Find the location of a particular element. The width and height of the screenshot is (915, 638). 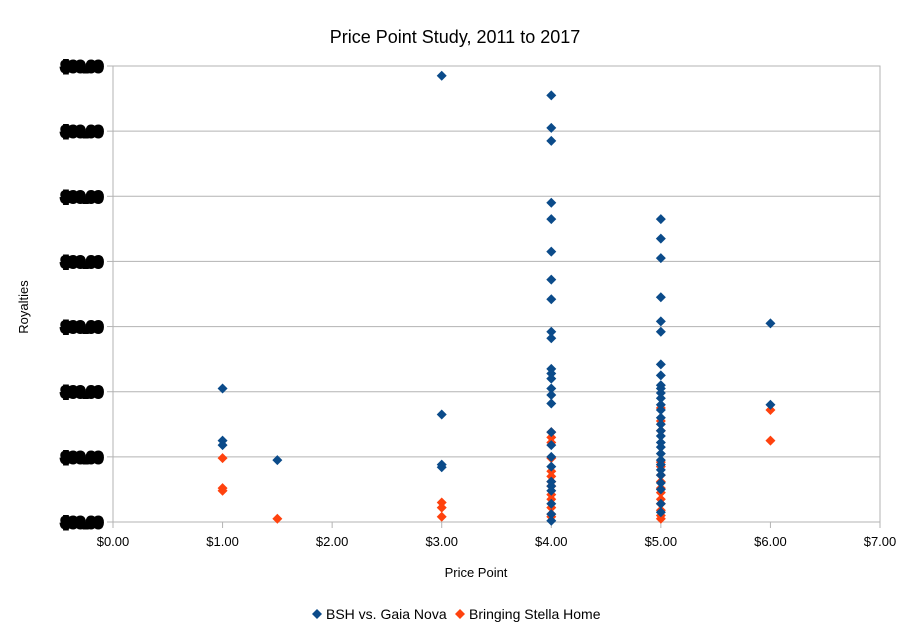

legend-label: Bringing Stella Home is located at coordinates (535, 614).